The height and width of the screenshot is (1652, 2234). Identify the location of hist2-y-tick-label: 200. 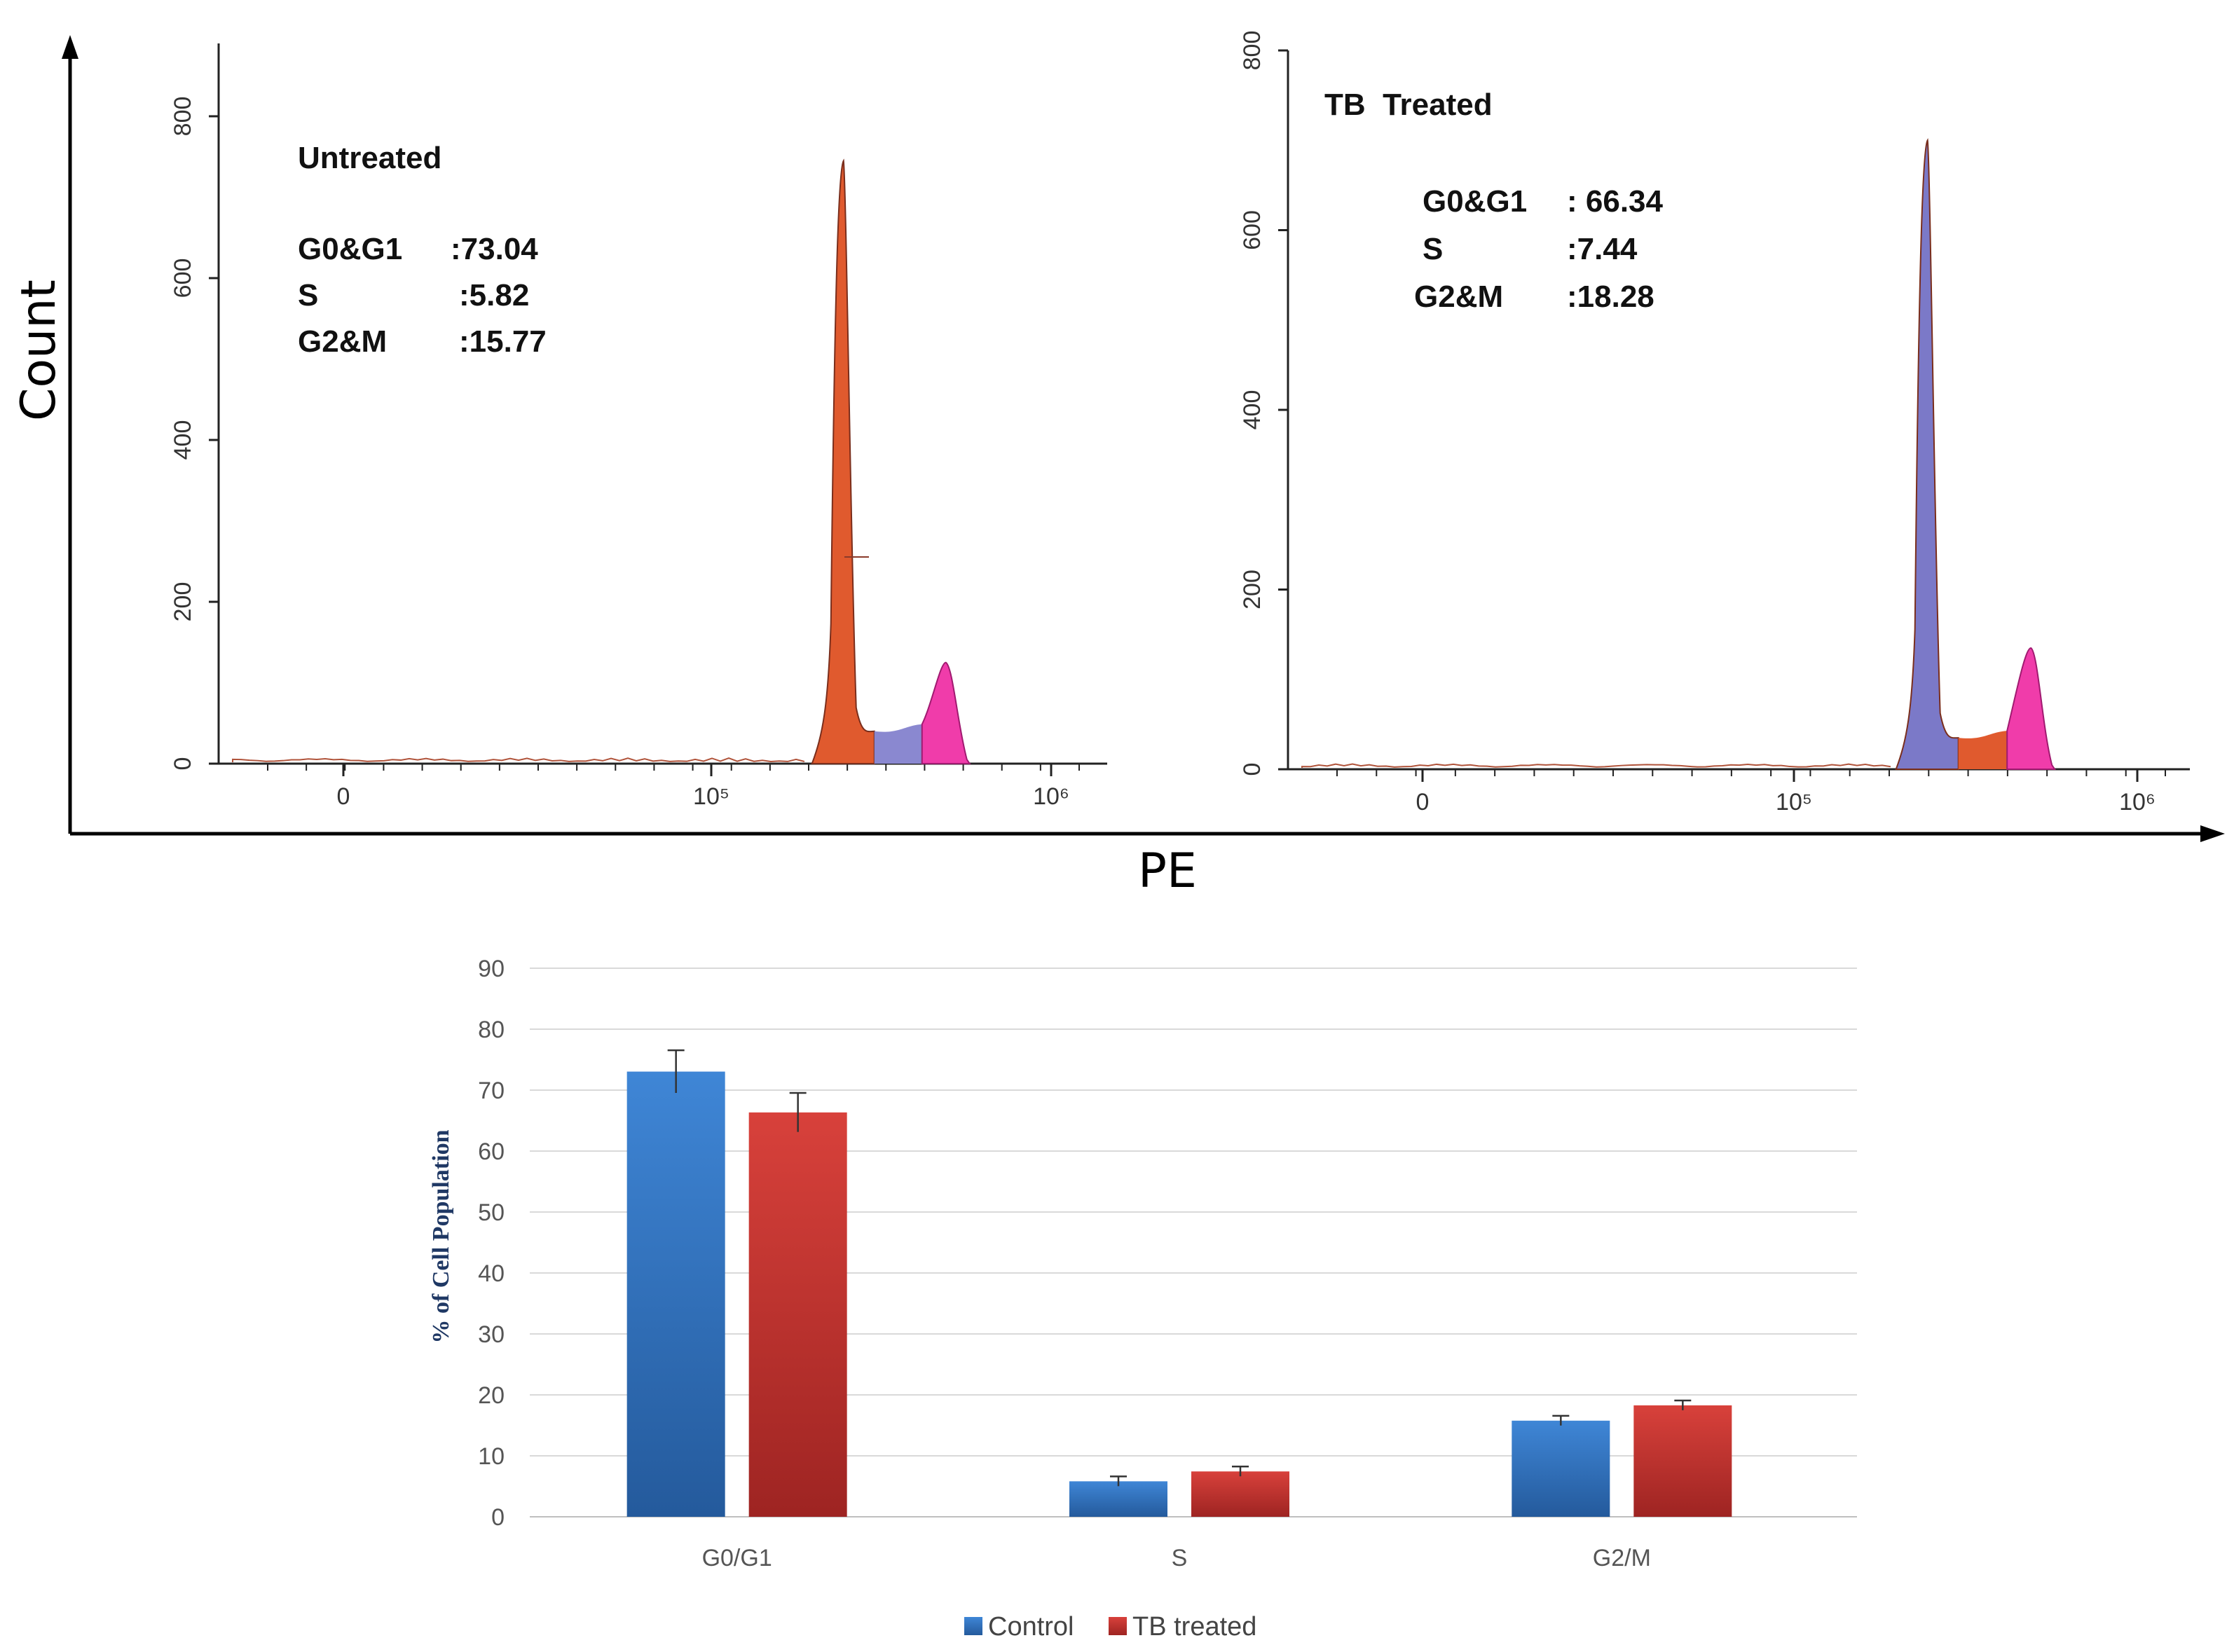
(1252, 590).